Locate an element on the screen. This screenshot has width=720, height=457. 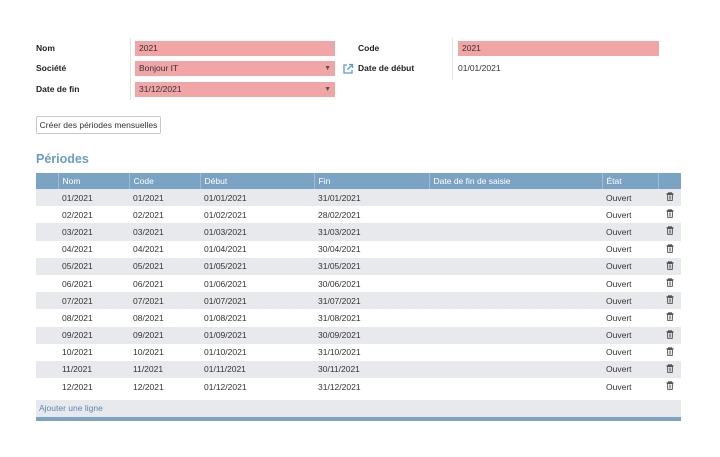
cell-debut: 01/09/2021 is located at coordinates (257, 335).